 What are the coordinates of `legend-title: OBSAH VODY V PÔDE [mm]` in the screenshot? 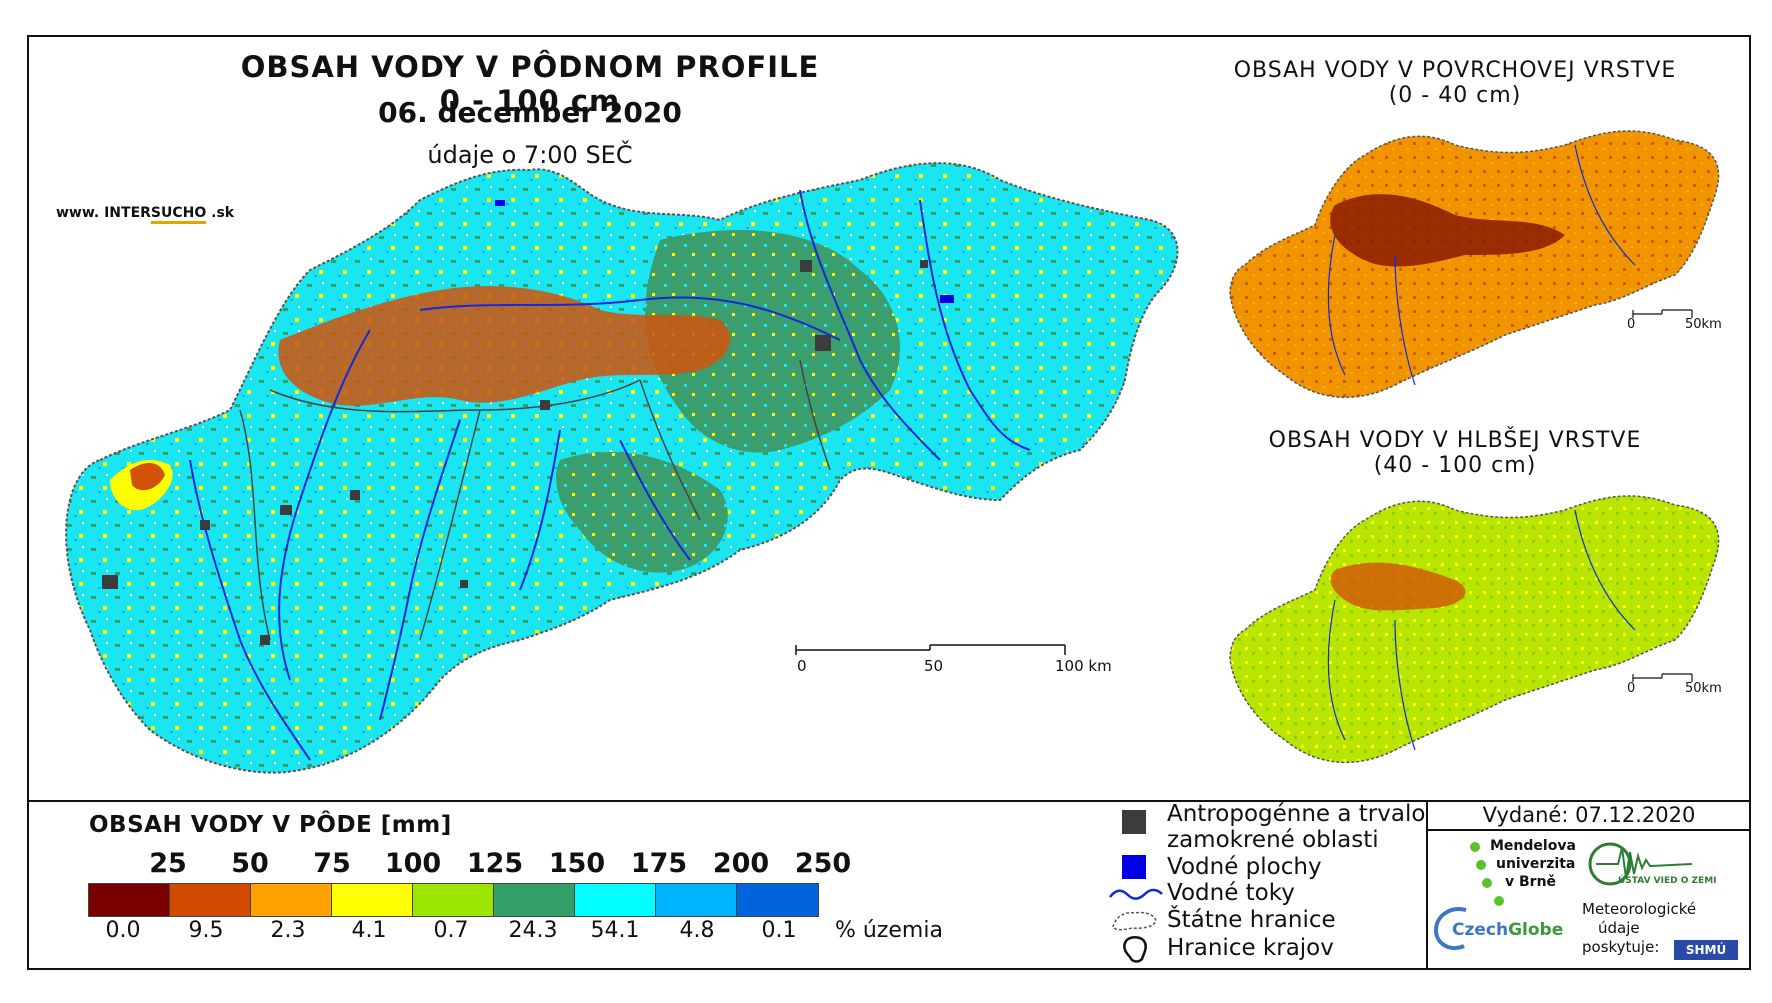 It's located at (270, 825).